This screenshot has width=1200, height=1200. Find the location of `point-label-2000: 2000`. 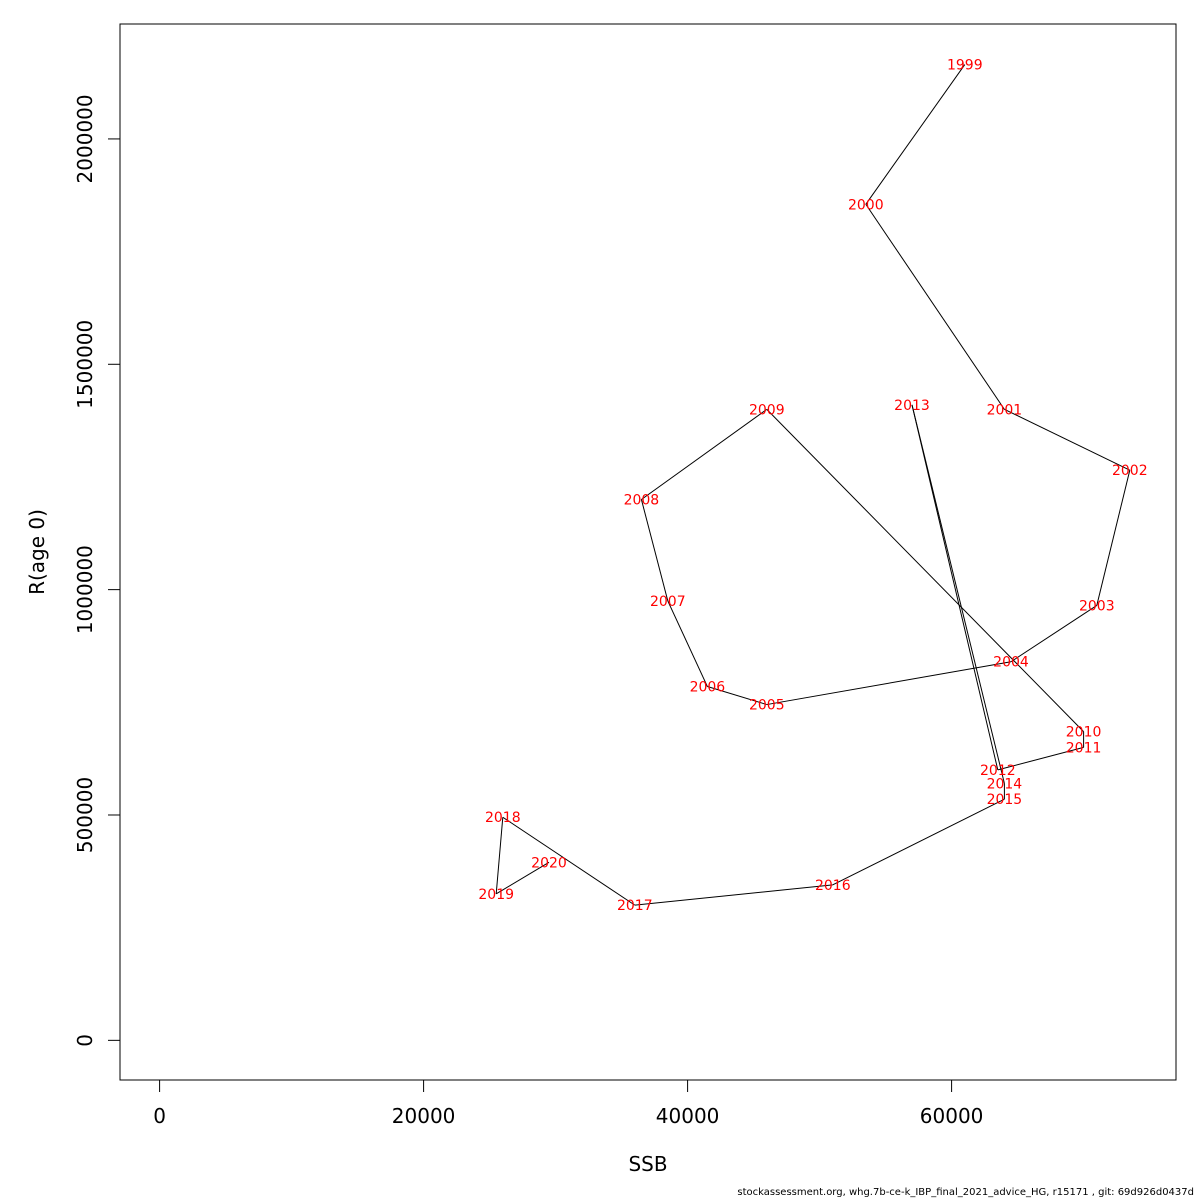

point-label-2000: 2000 is located at coordinates (866, 205).